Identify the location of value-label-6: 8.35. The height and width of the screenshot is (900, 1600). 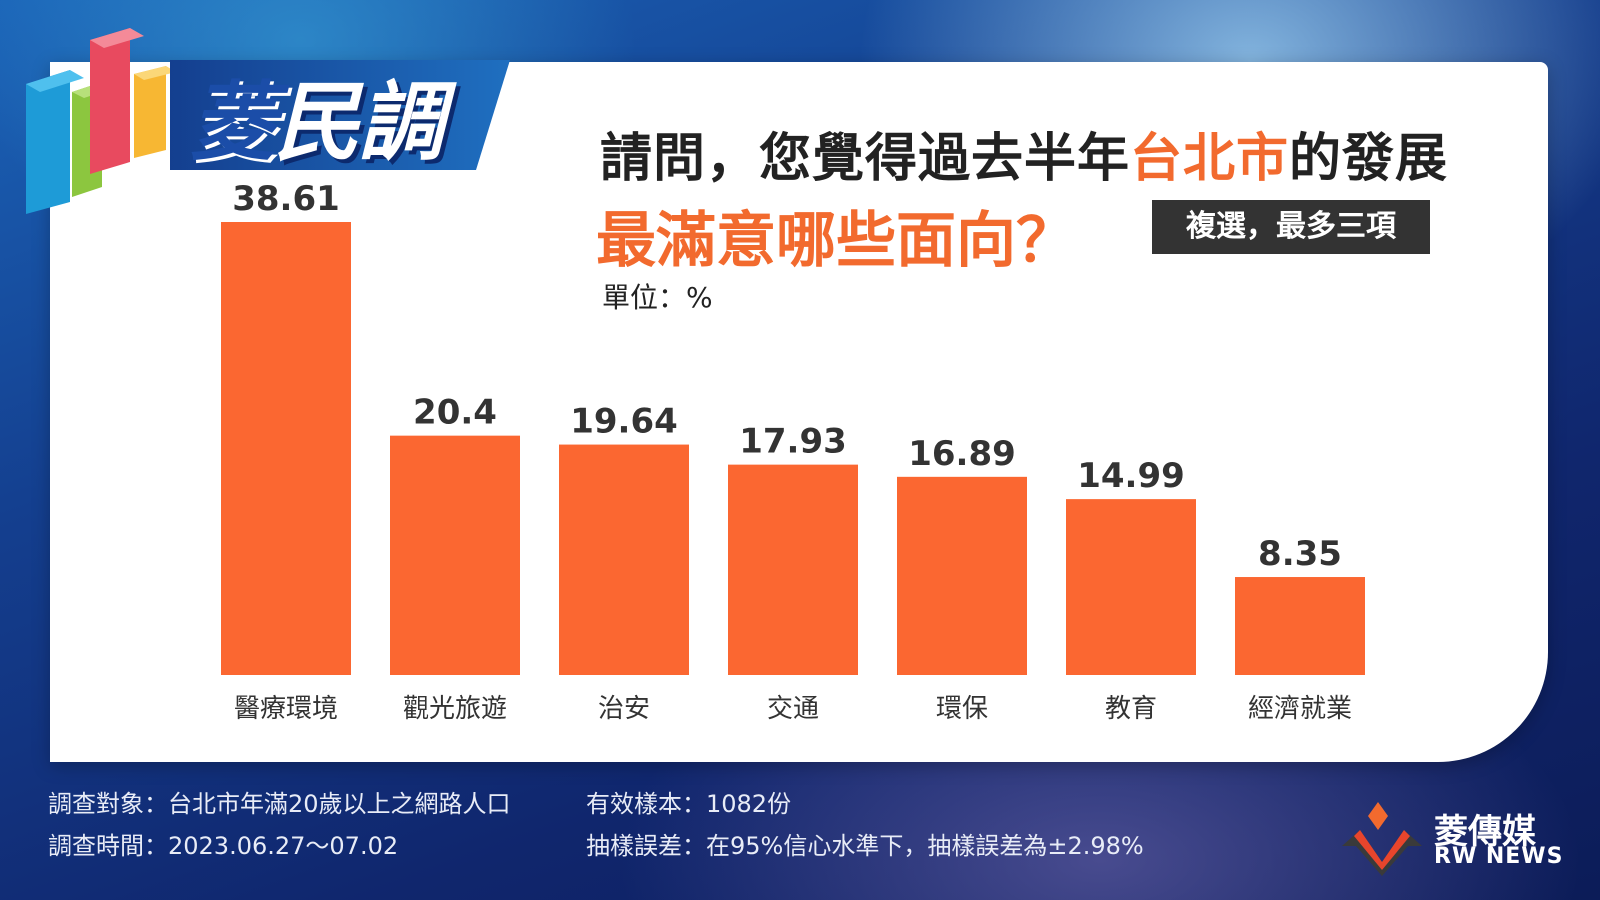
(1300, 554).